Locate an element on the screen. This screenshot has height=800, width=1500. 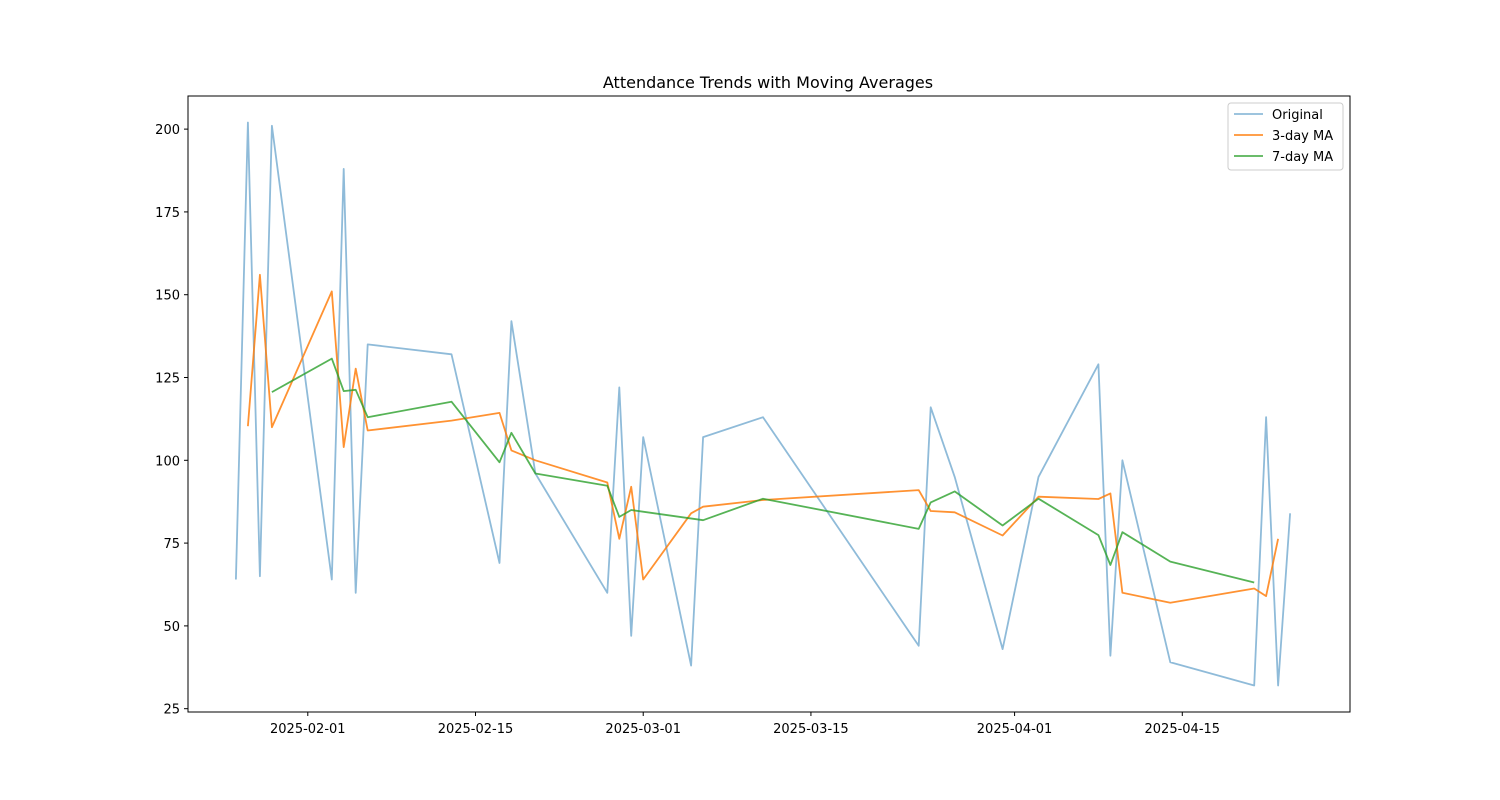
x-tick-label: 2025-04-15 is located at coordinates (1183, 729).